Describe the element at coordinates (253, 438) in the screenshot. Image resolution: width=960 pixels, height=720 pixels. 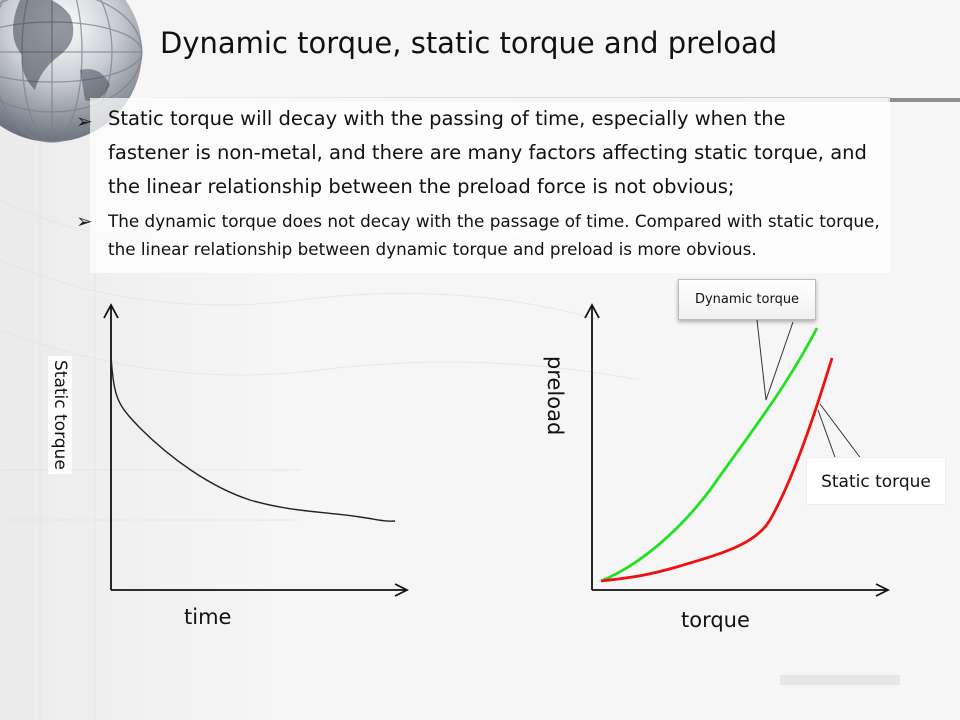
I see `static-torque-decay-curve` at that location.